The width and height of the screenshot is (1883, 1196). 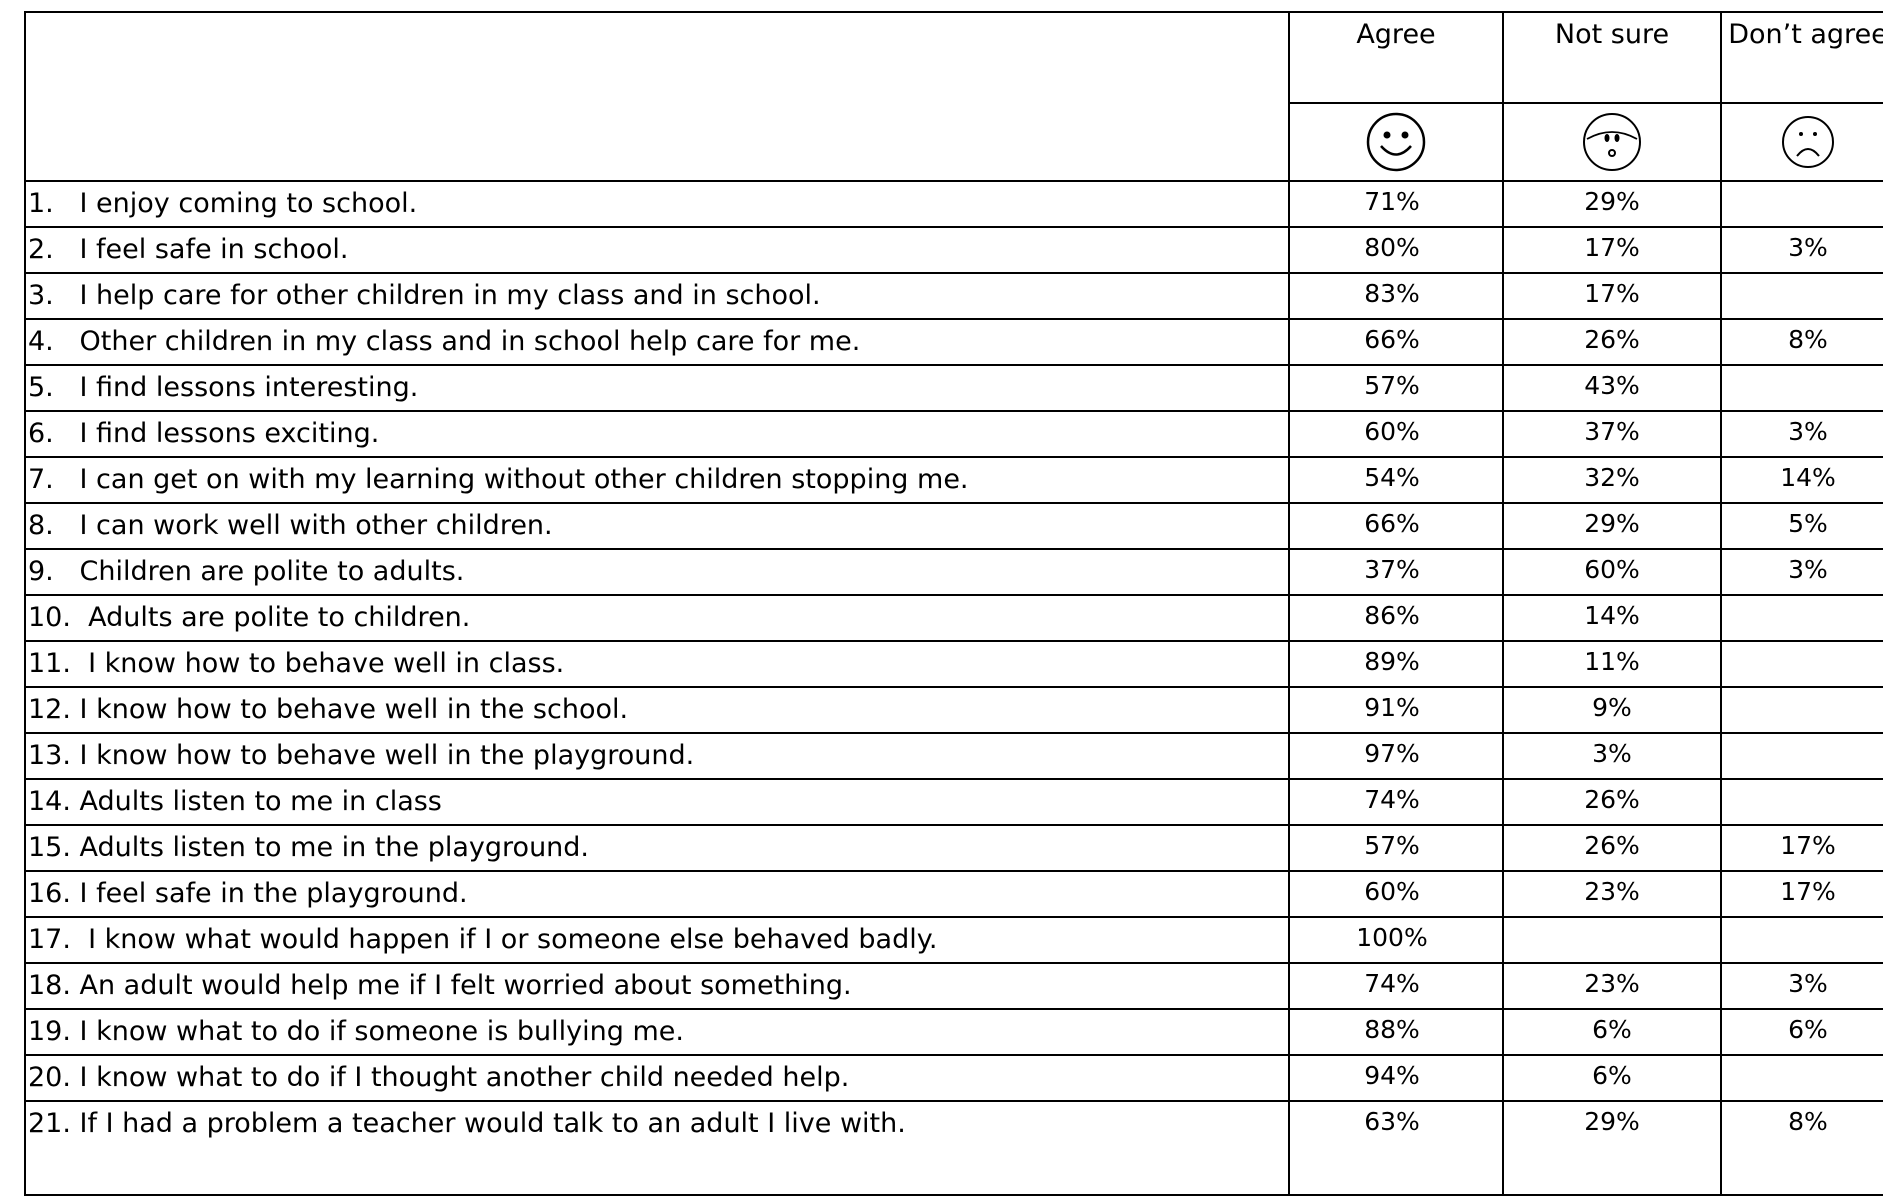 What do you see at coordinates (1396, 388) in the screenshot?
I see `agree-percent-cell: 57%` at bounding box center [1396, 388].